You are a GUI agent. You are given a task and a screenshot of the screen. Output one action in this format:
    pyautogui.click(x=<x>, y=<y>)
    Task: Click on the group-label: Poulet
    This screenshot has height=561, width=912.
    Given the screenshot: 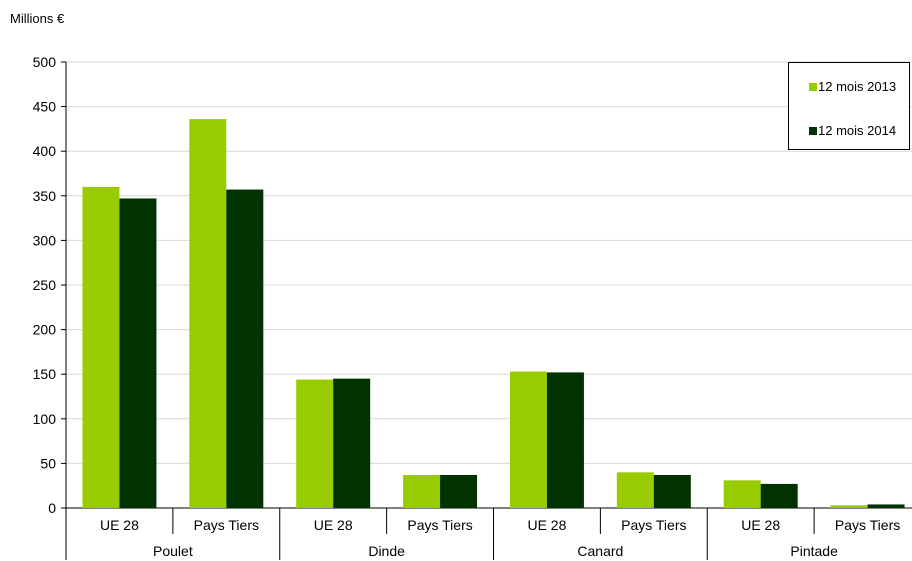 What is the action you would take?
    pyautogui.click(x=173, y=551)
    